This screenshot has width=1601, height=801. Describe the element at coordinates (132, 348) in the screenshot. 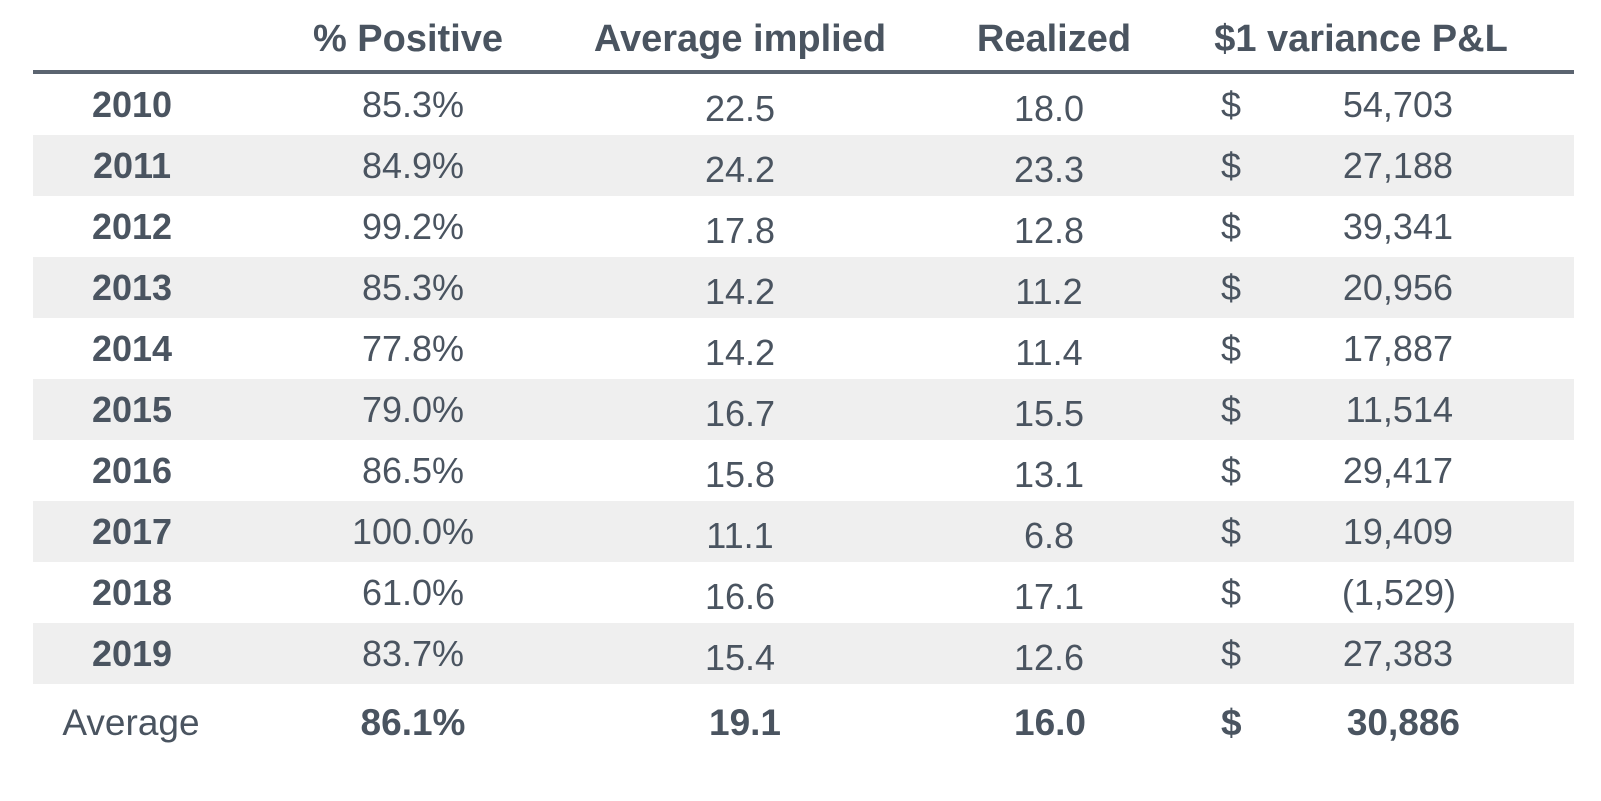

I see `year-cell: 2014` at that location.